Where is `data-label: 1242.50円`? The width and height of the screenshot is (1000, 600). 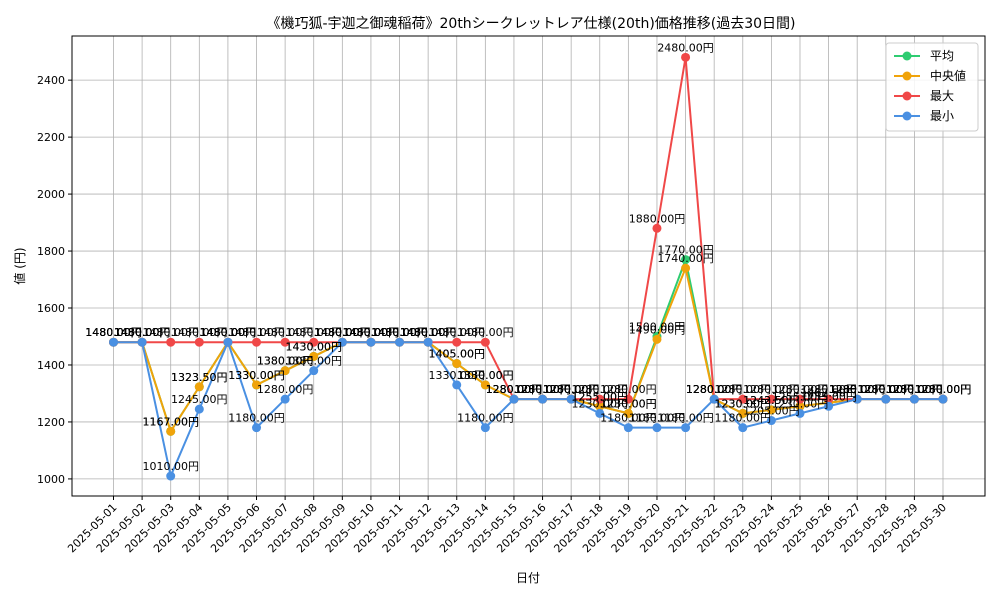
data-label: 1242.50円 is located at coordinates (771, 400).